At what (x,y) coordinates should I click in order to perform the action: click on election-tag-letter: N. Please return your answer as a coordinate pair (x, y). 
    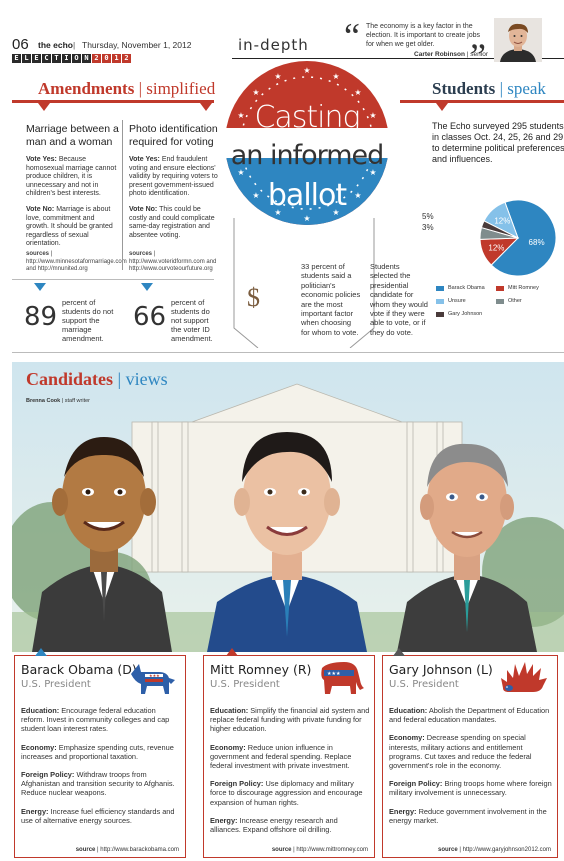
    Looking at the image, I should click on (86, 58).